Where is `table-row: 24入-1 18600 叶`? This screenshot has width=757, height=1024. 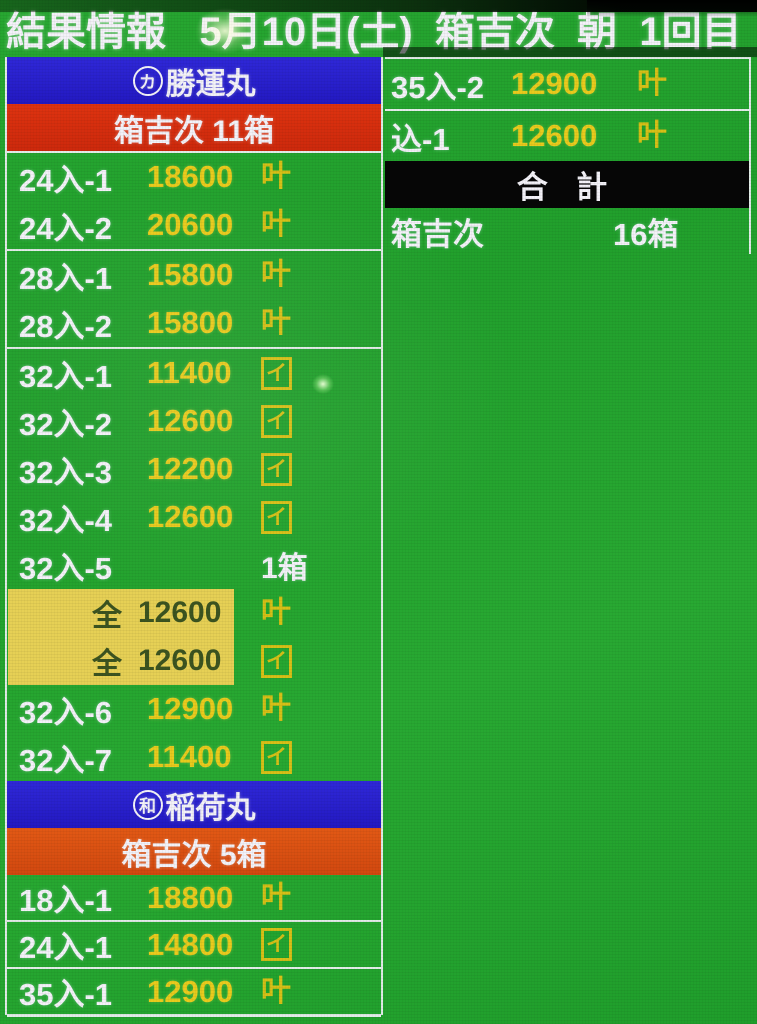
table-row: 24入-1 18600 叶 is located at coordinates (194, 177).